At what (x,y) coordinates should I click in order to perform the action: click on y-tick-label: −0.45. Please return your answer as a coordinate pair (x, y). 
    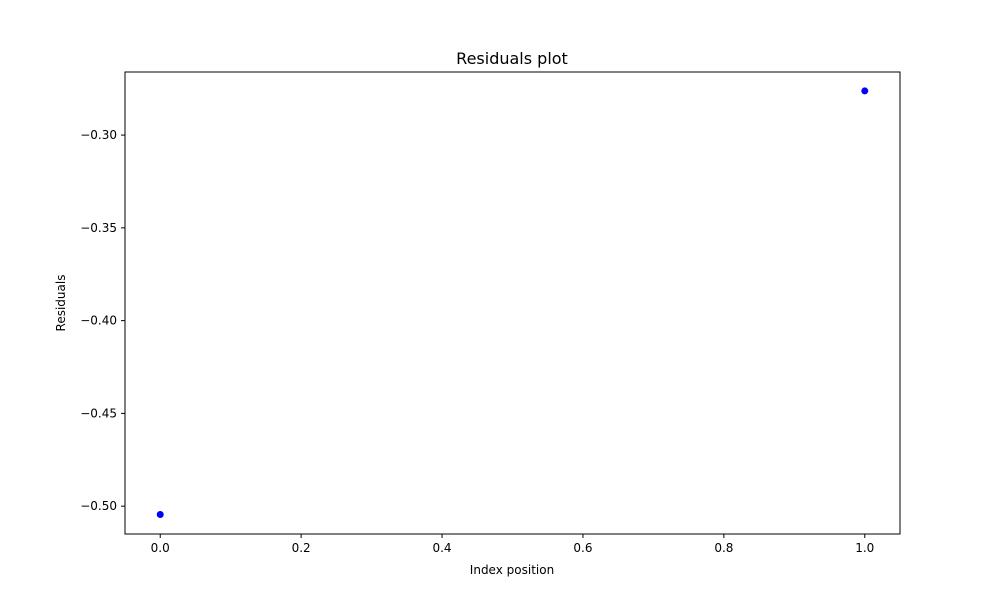
    Looking at the image, I should click on (98, 413).